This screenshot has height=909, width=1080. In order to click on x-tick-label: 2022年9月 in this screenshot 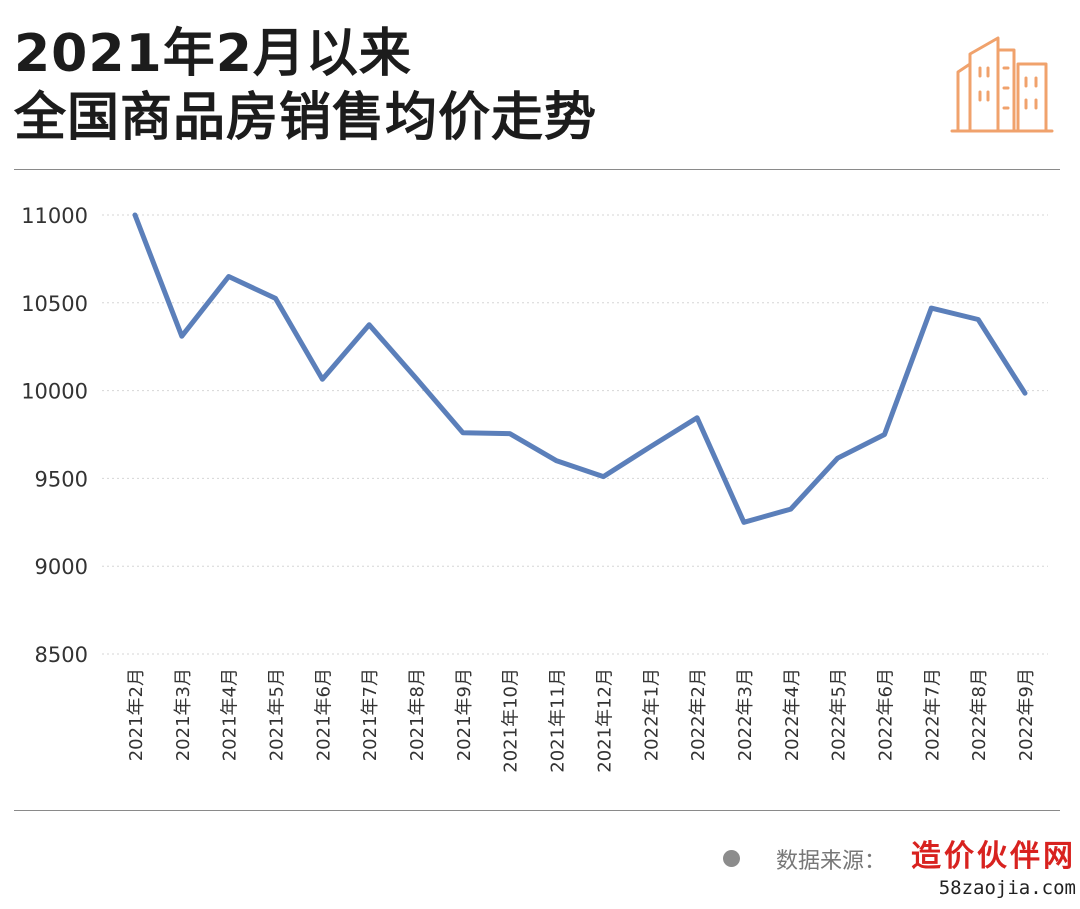, I will do `click(1026, 714)`.